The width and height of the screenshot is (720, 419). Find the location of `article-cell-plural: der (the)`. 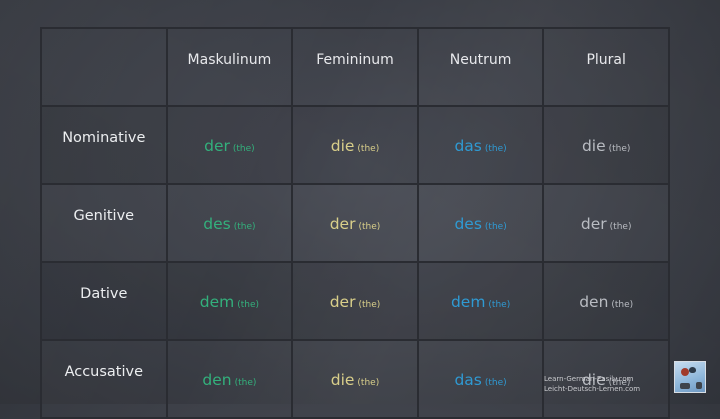

article-cell-plural: der (the) is located at coordinates (606, 223).